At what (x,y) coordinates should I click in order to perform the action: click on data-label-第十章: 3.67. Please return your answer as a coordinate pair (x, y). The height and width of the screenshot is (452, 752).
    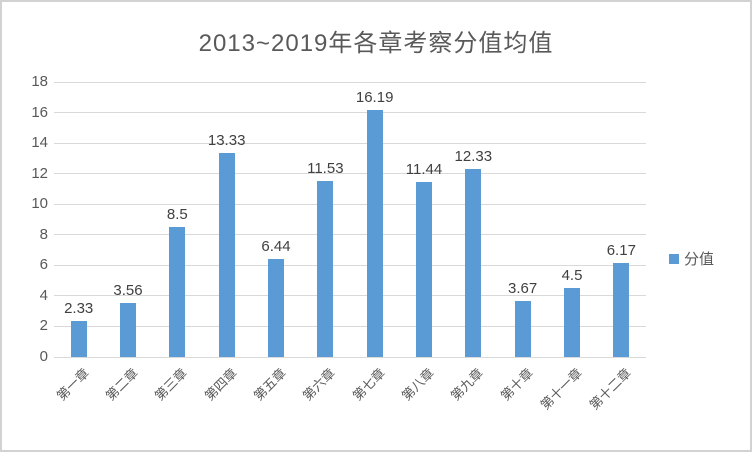
    Looking at the image, I should click on (523, 288).